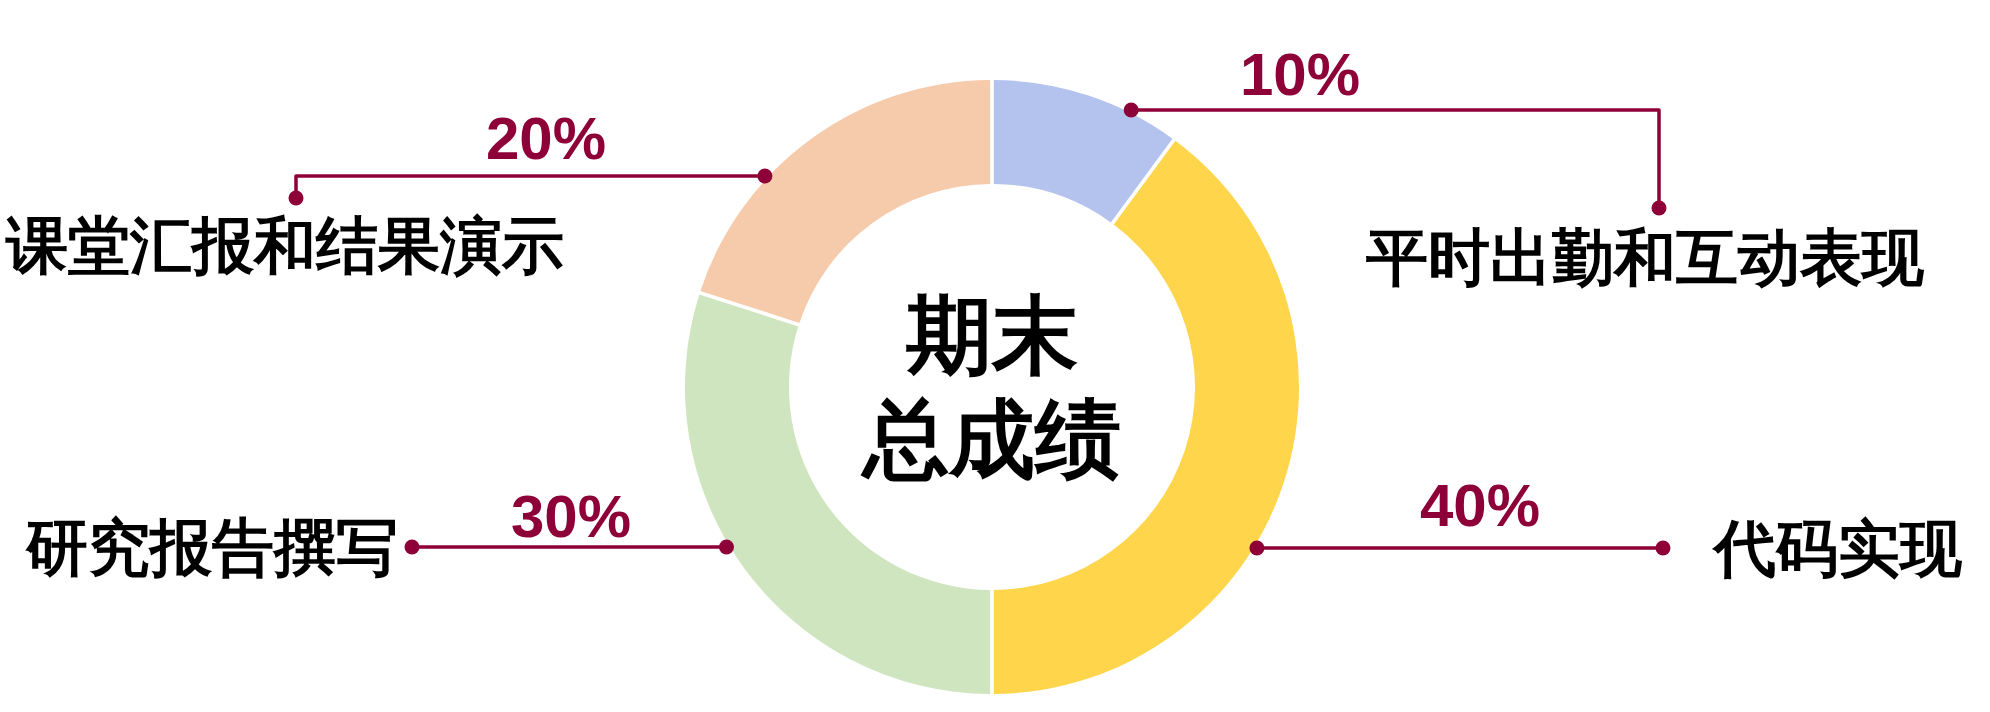  Describe the element at coordinates (1480, 505) in the screenshot. I see `data-label: 40%` at that location.